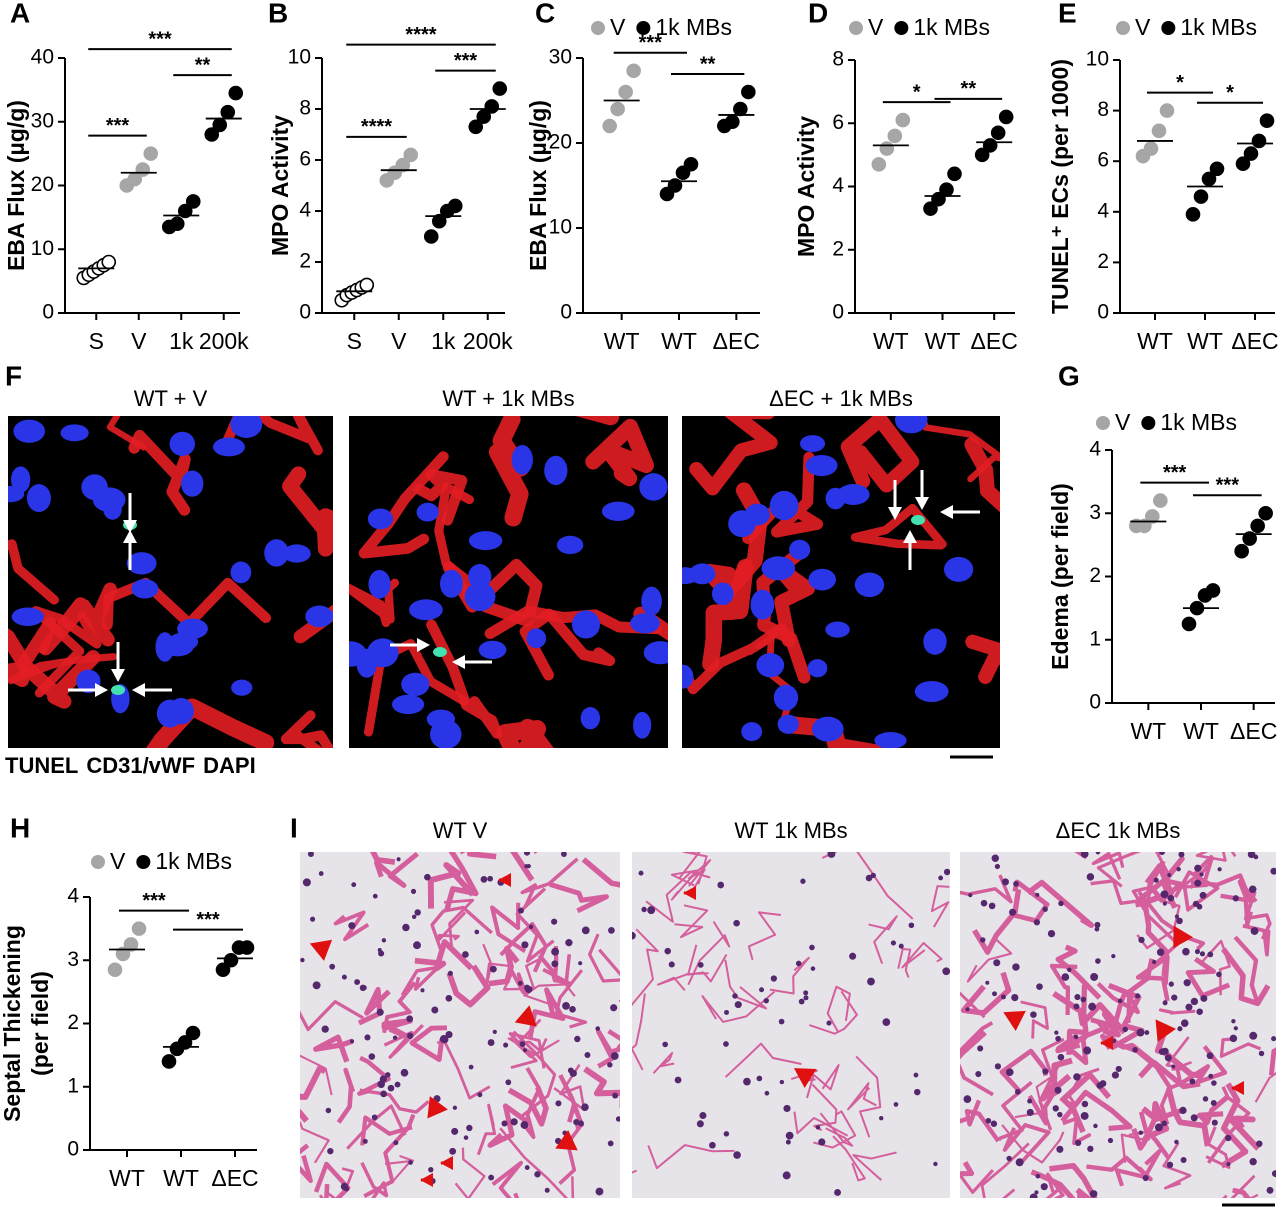 This screenshot has height=1211, width=1280. What do you see at coordinates (130, 526) in the screenshot?
I see `arrow-head` at bounding box center [130, 526].